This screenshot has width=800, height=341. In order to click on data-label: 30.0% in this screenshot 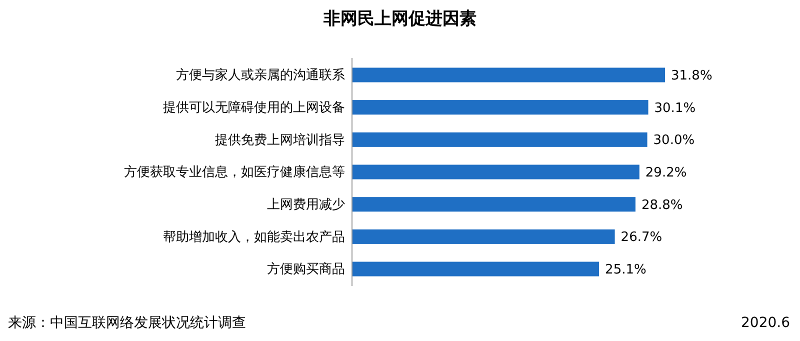, I will do `click(674, 140)`.